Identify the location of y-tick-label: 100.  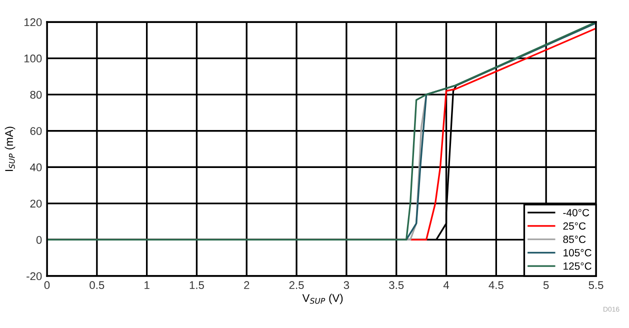
(33, 58).